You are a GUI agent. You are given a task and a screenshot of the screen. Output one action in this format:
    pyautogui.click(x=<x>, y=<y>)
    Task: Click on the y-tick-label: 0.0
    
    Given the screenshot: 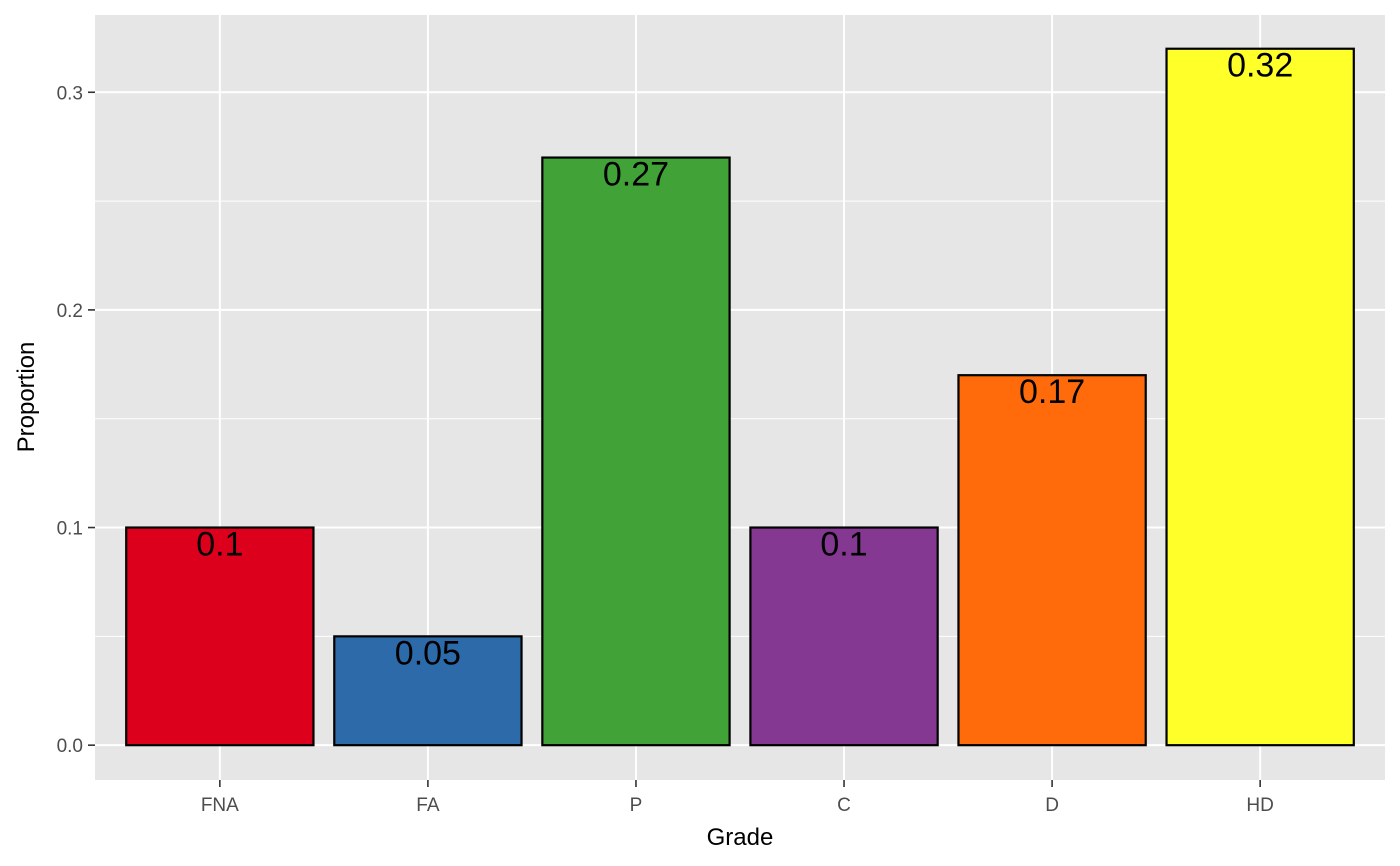 What is the action you would take?
    pyautogui.click(x=70, y=746)
    